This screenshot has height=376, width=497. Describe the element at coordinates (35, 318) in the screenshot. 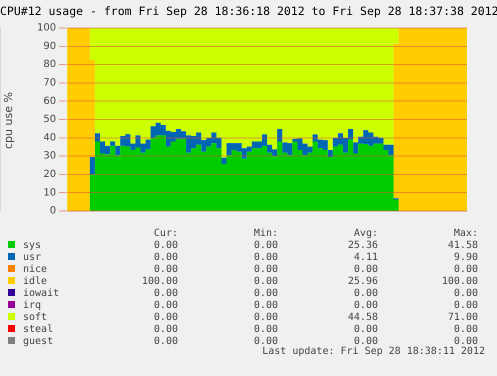

I see `legend-label: soft` at that location.